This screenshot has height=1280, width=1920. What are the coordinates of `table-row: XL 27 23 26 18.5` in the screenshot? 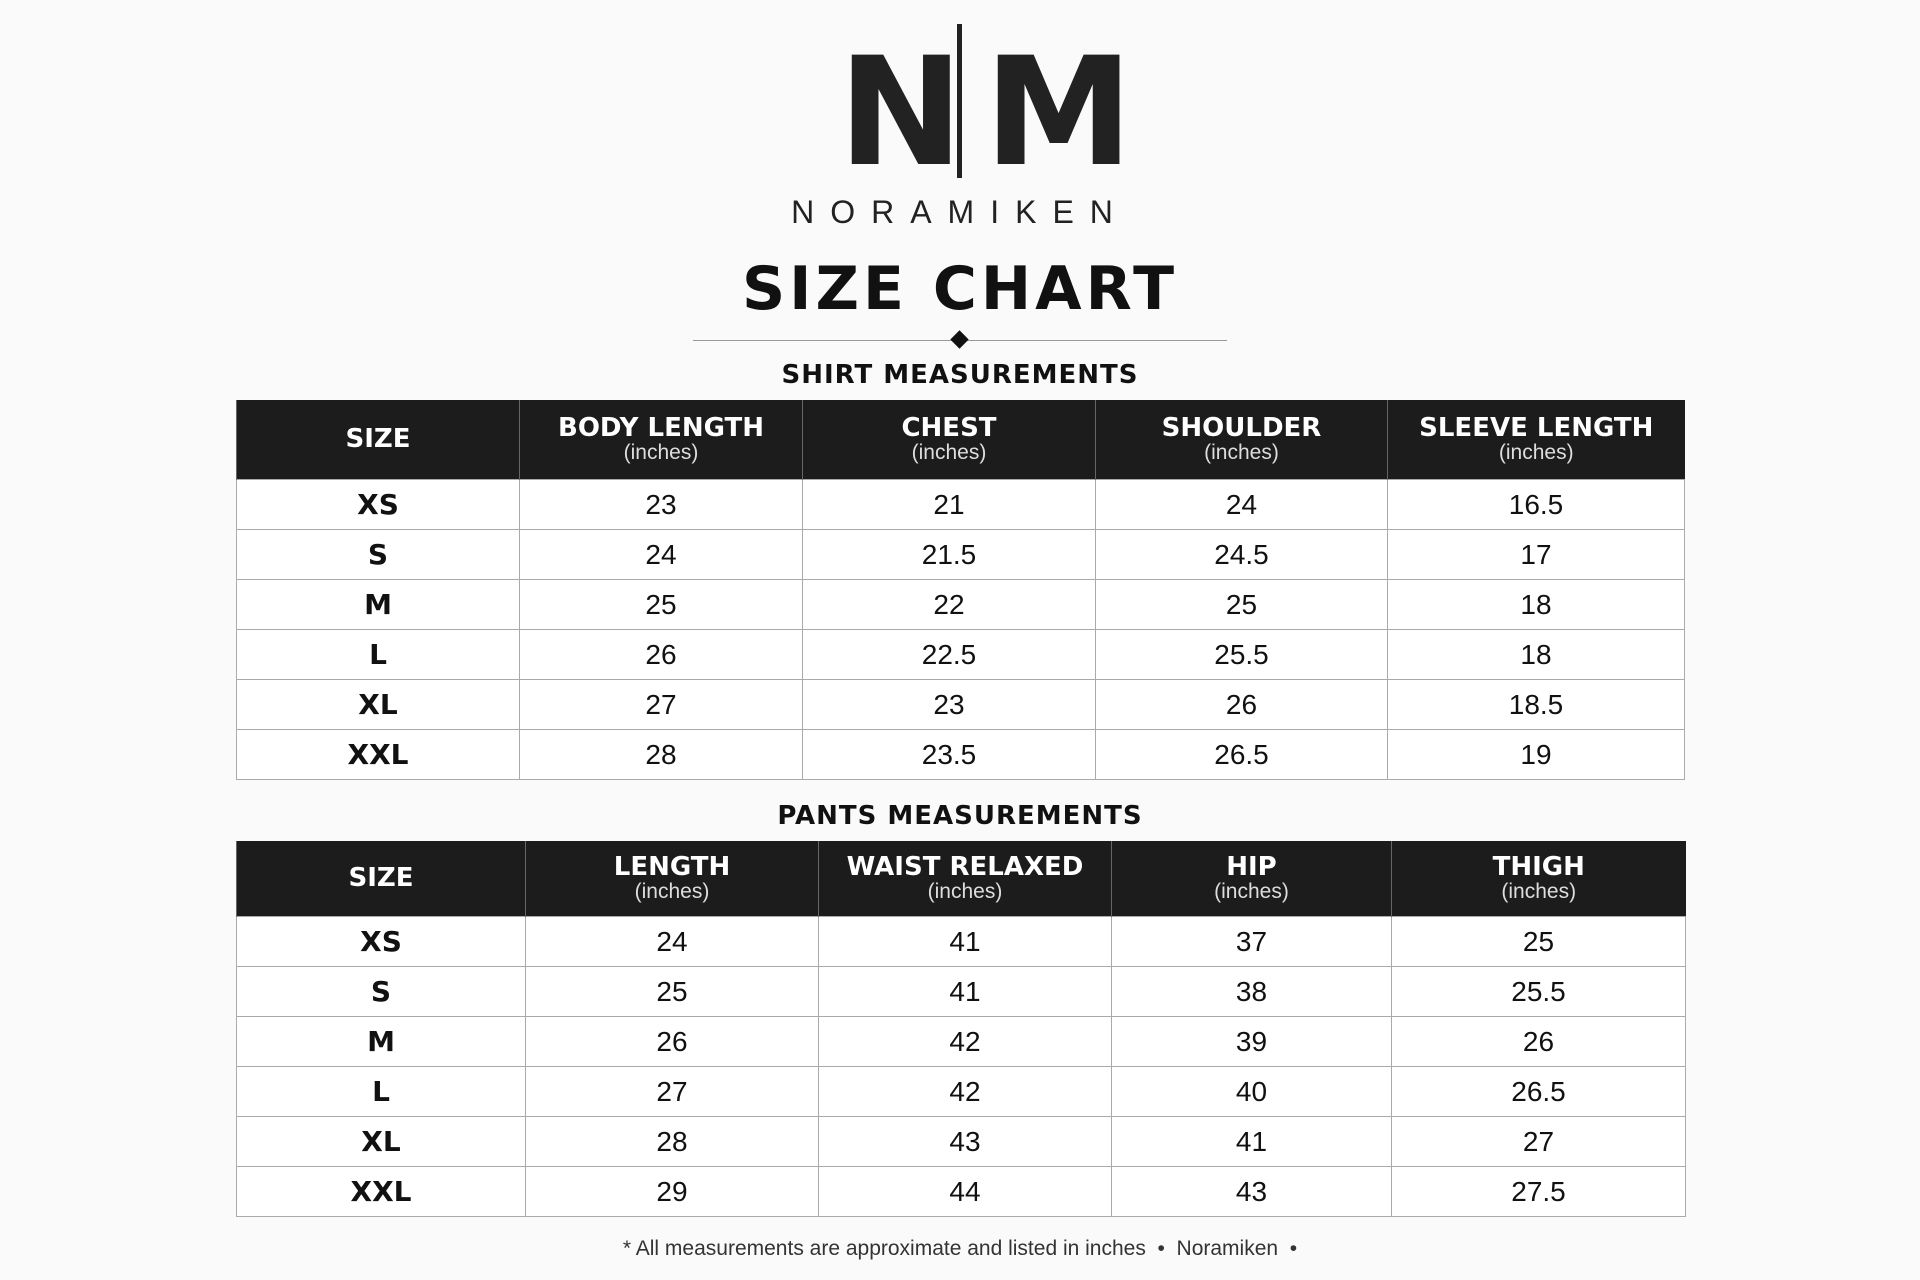 It's located at (960, 704).